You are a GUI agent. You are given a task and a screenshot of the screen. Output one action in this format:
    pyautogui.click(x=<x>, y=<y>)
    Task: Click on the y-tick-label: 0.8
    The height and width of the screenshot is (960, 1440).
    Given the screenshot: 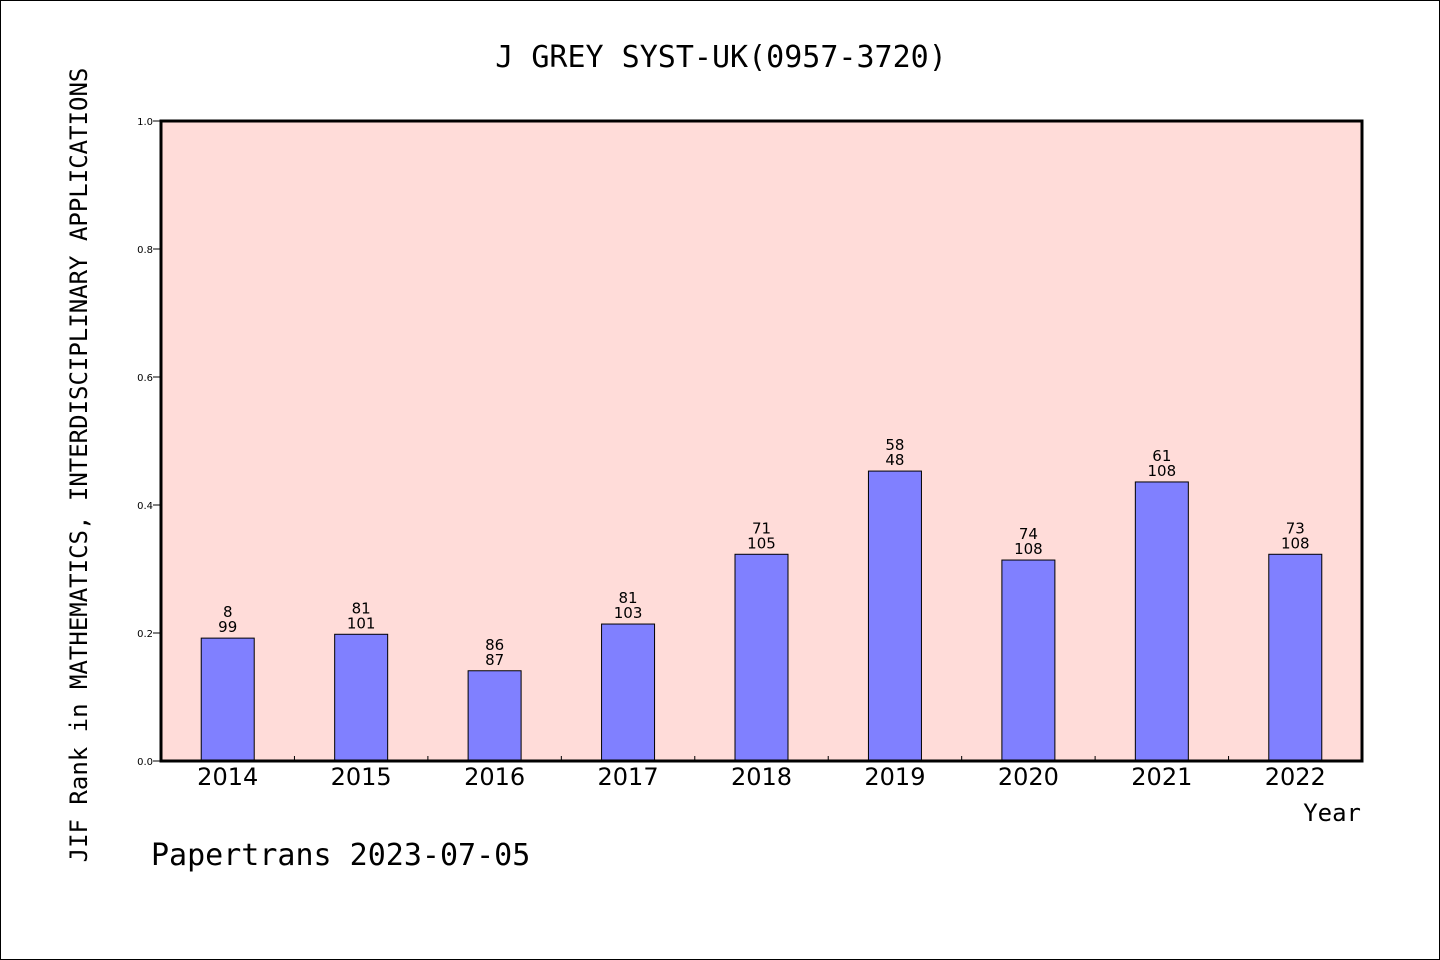 What is the action you would take?
    pyautogui.click(x=145, y=250)
    